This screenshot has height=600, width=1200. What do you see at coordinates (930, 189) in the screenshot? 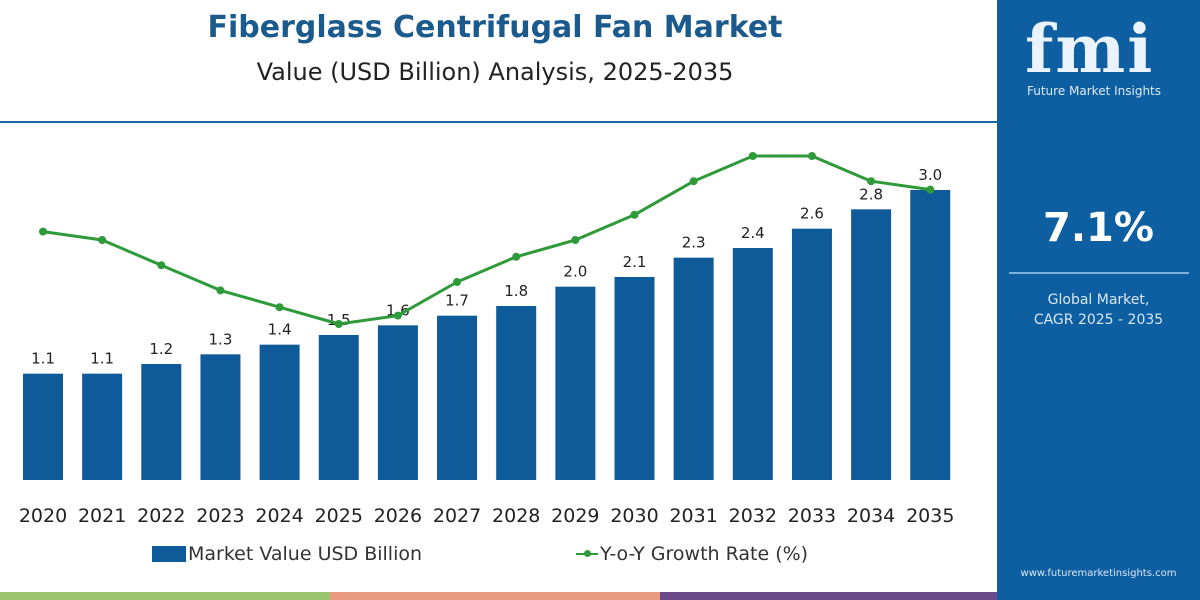
I see `growth-point-2035` at bounding box center [930, 189].